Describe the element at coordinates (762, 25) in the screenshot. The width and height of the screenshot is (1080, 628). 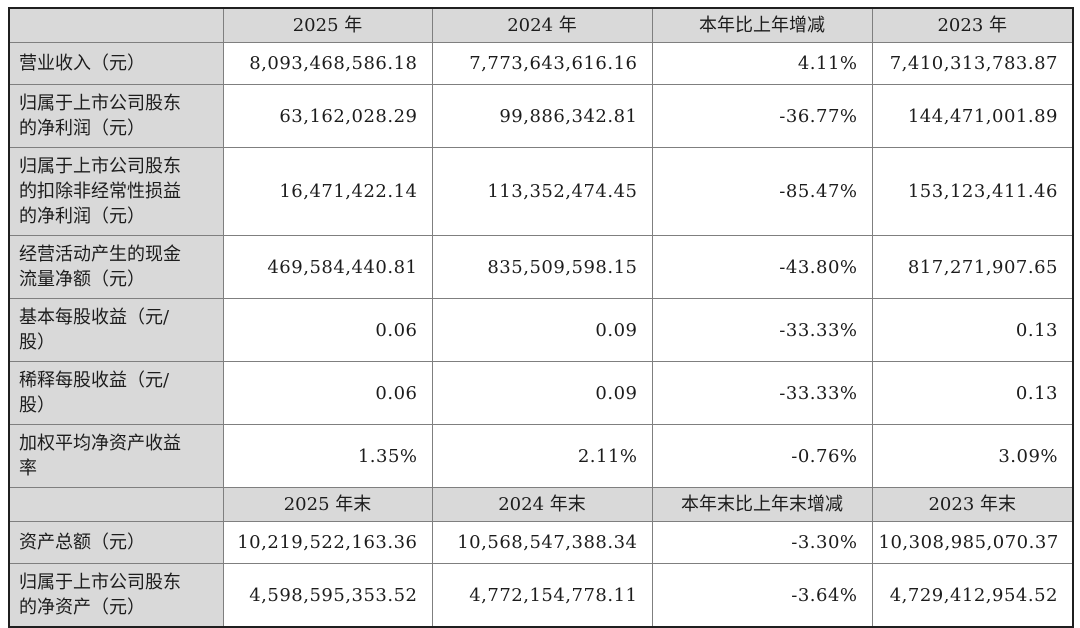
I see `header-cell-yoy-change: 本年比上年增减` at that location.